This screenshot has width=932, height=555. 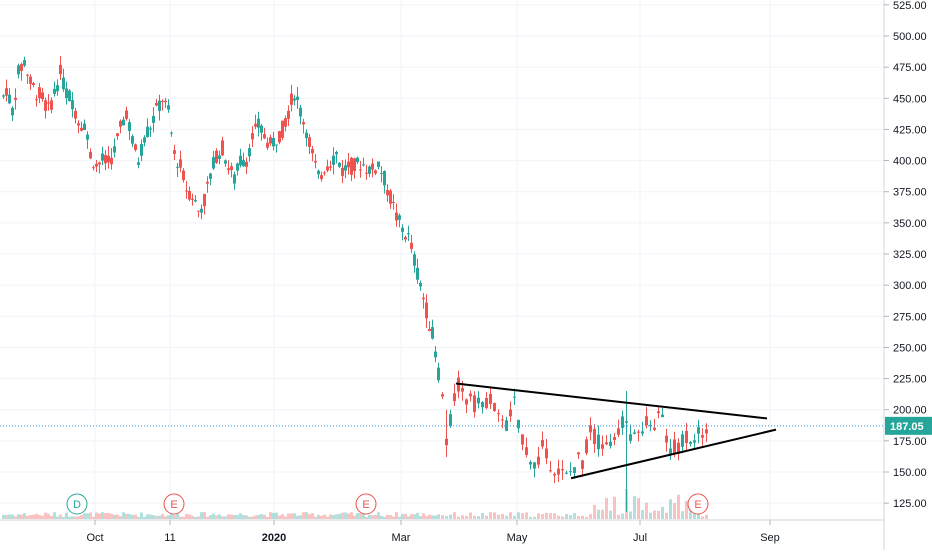 I want to click on price-tick-label: 125.00, so click(x=910, y=504).